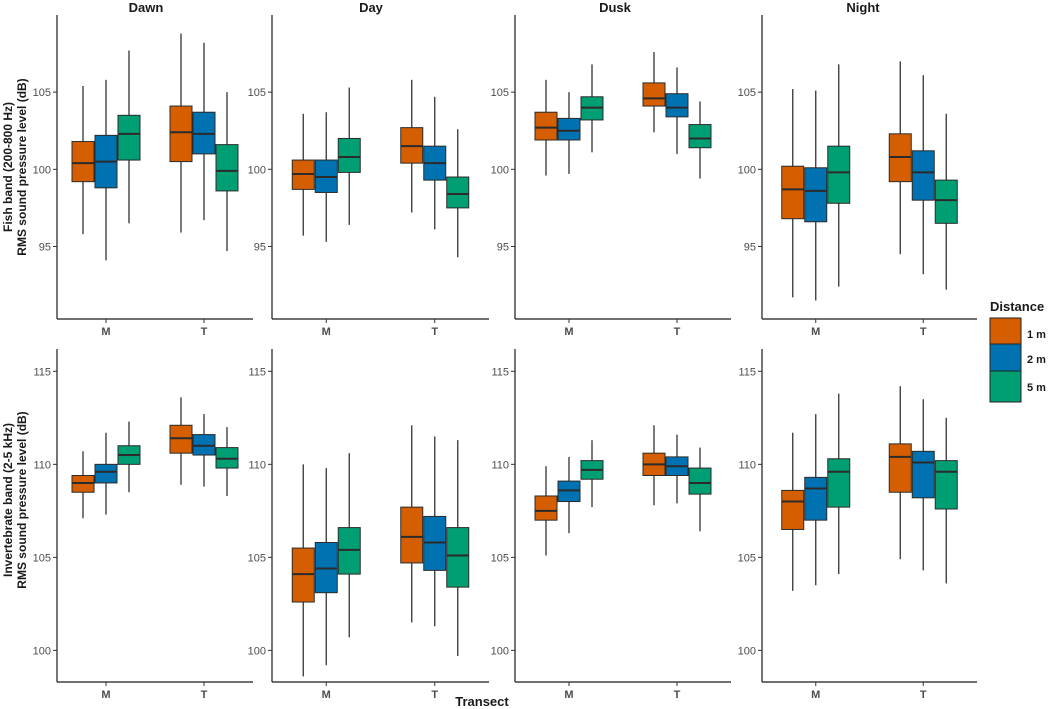 The height and width of the screenshot is (709, 1052). I want to click on fish-day-y-tick-label: 100, so click(257, 170).